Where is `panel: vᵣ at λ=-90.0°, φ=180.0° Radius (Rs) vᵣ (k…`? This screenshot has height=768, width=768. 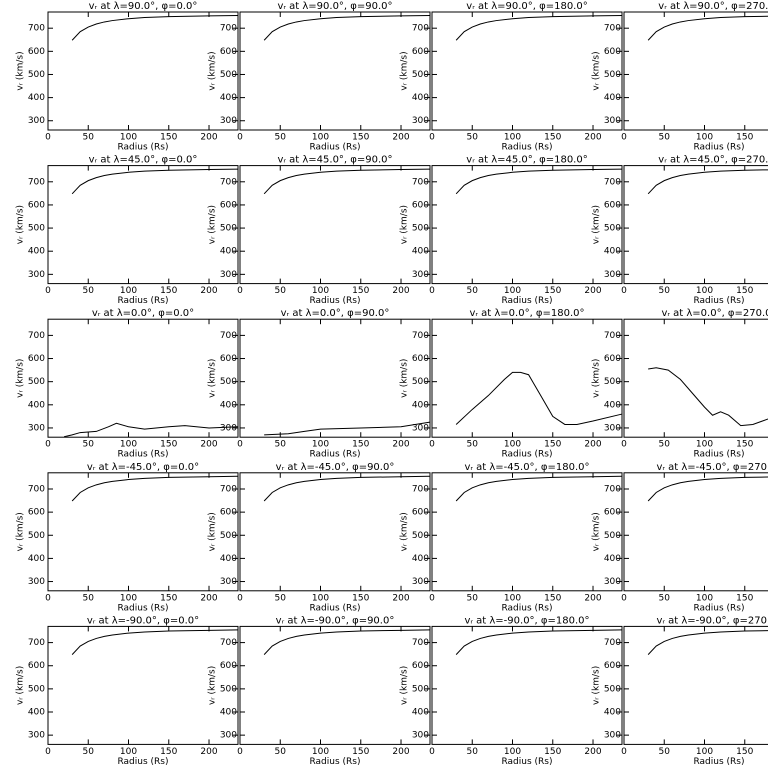 panel: vᵣ at λ=-90.0°, φ=180.0° Radius (Rs) vᵣ (k… is located at coordinates (511, 691).